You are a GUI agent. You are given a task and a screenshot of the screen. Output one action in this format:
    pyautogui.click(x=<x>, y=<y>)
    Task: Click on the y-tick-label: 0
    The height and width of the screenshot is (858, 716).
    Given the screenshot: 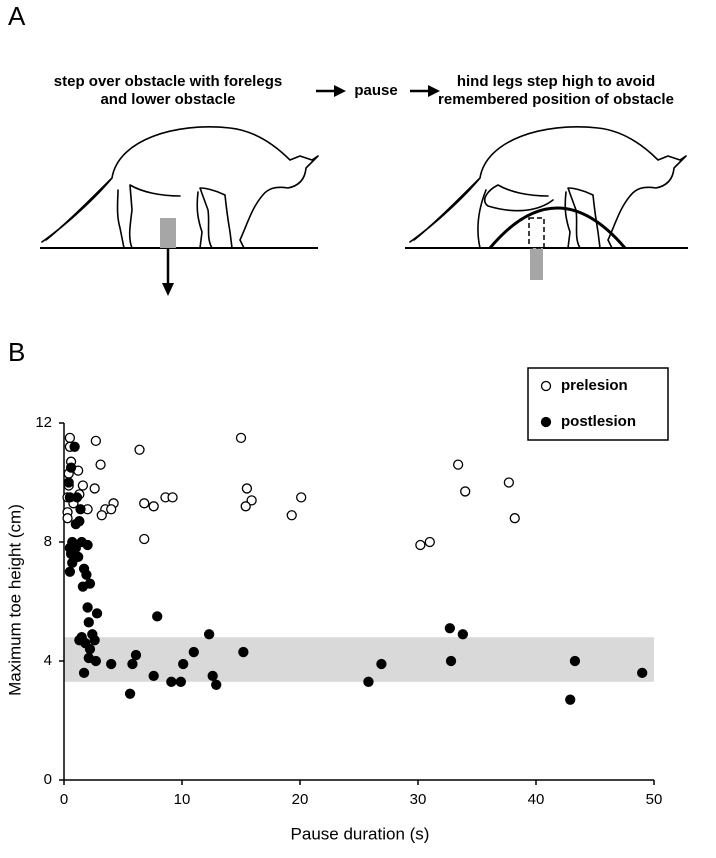 What is the action you would take?
    pyautogui.click(x=48, y=779)
    